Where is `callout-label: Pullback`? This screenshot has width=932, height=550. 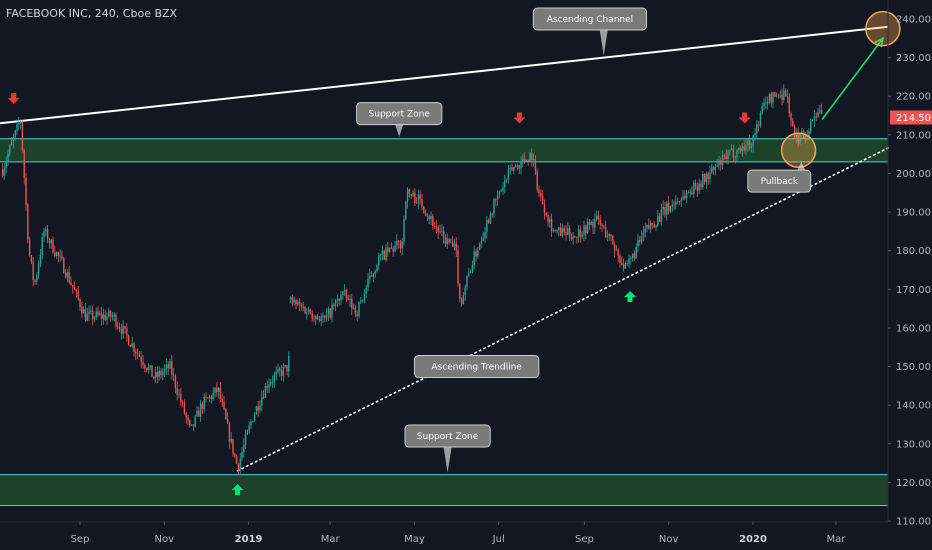 callout-label: Pullback is located at coordinates (780, 182).